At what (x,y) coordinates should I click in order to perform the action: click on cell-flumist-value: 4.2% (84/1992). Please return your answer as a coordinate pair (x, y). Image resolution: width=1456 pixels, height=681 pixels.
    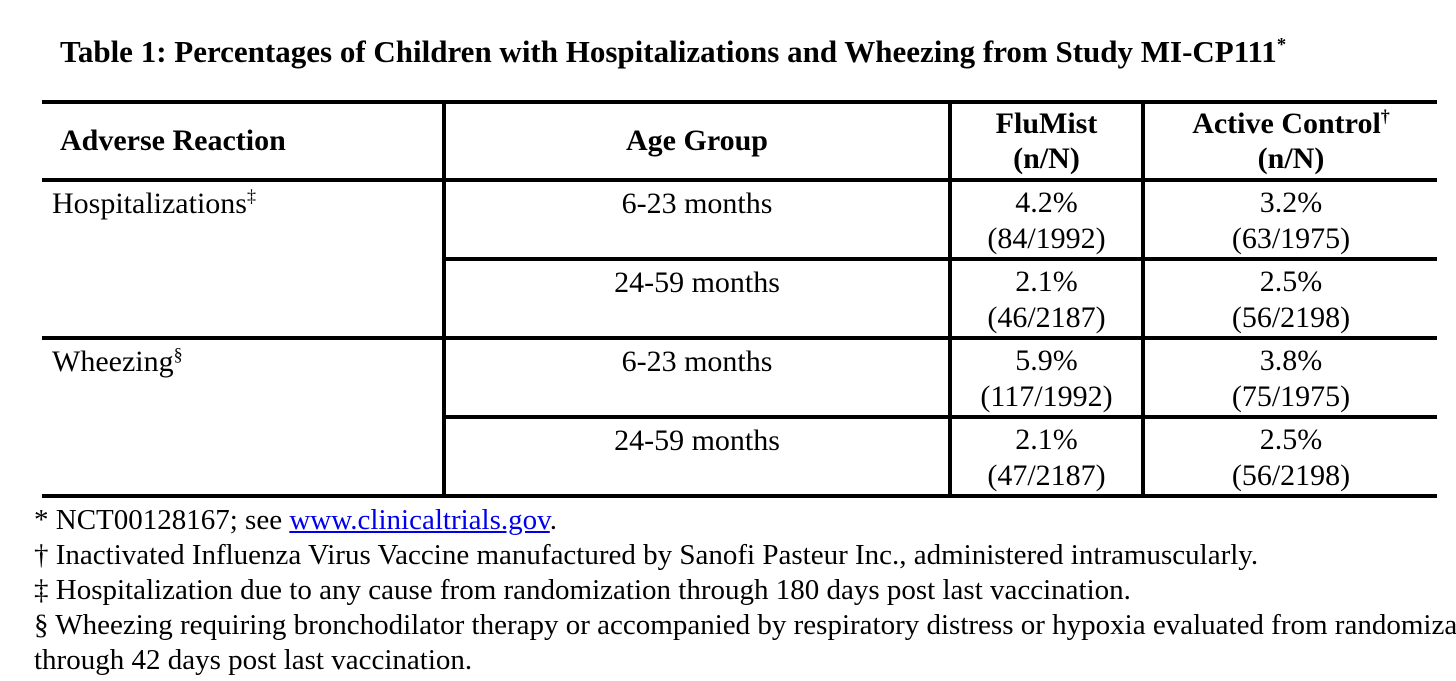
    Looking at the image, I should click on (1046, 219).